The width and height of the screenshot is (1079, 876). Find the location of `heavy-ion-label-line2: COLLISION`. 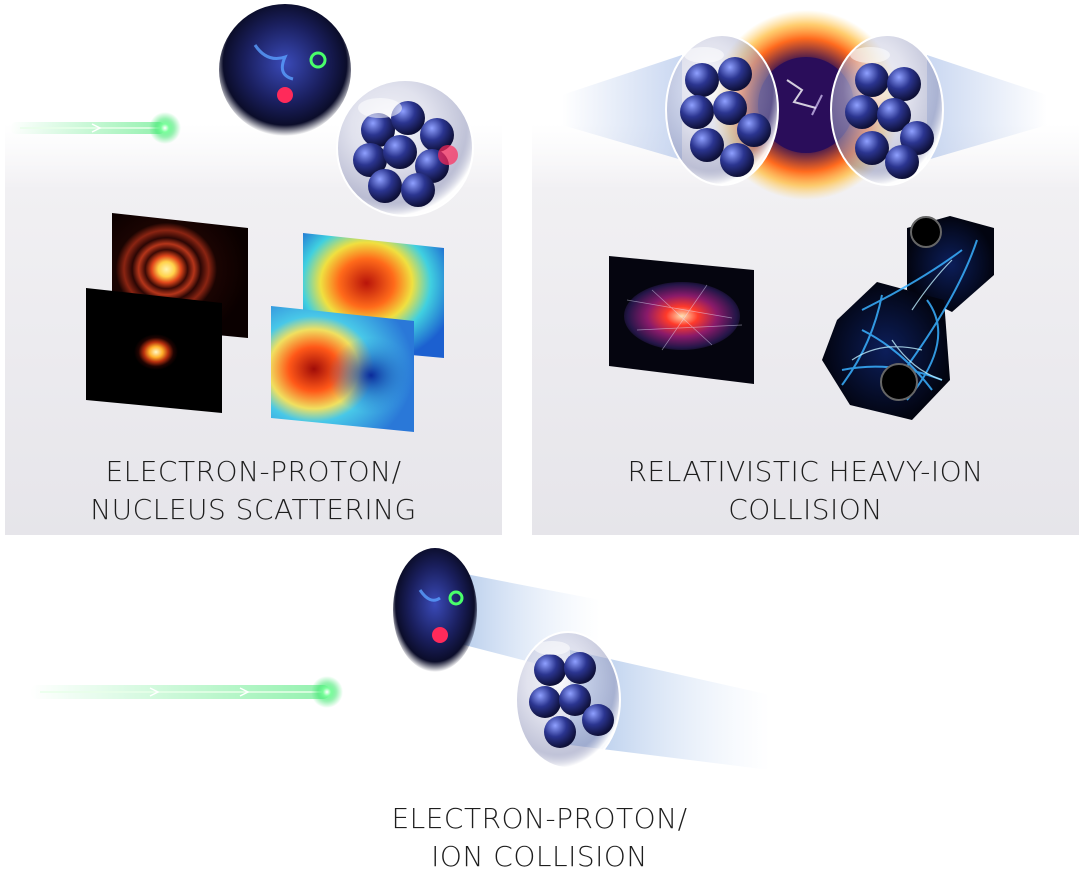

heavy-ion-label-line2: COLLISION is located at coordinates (805, 509).